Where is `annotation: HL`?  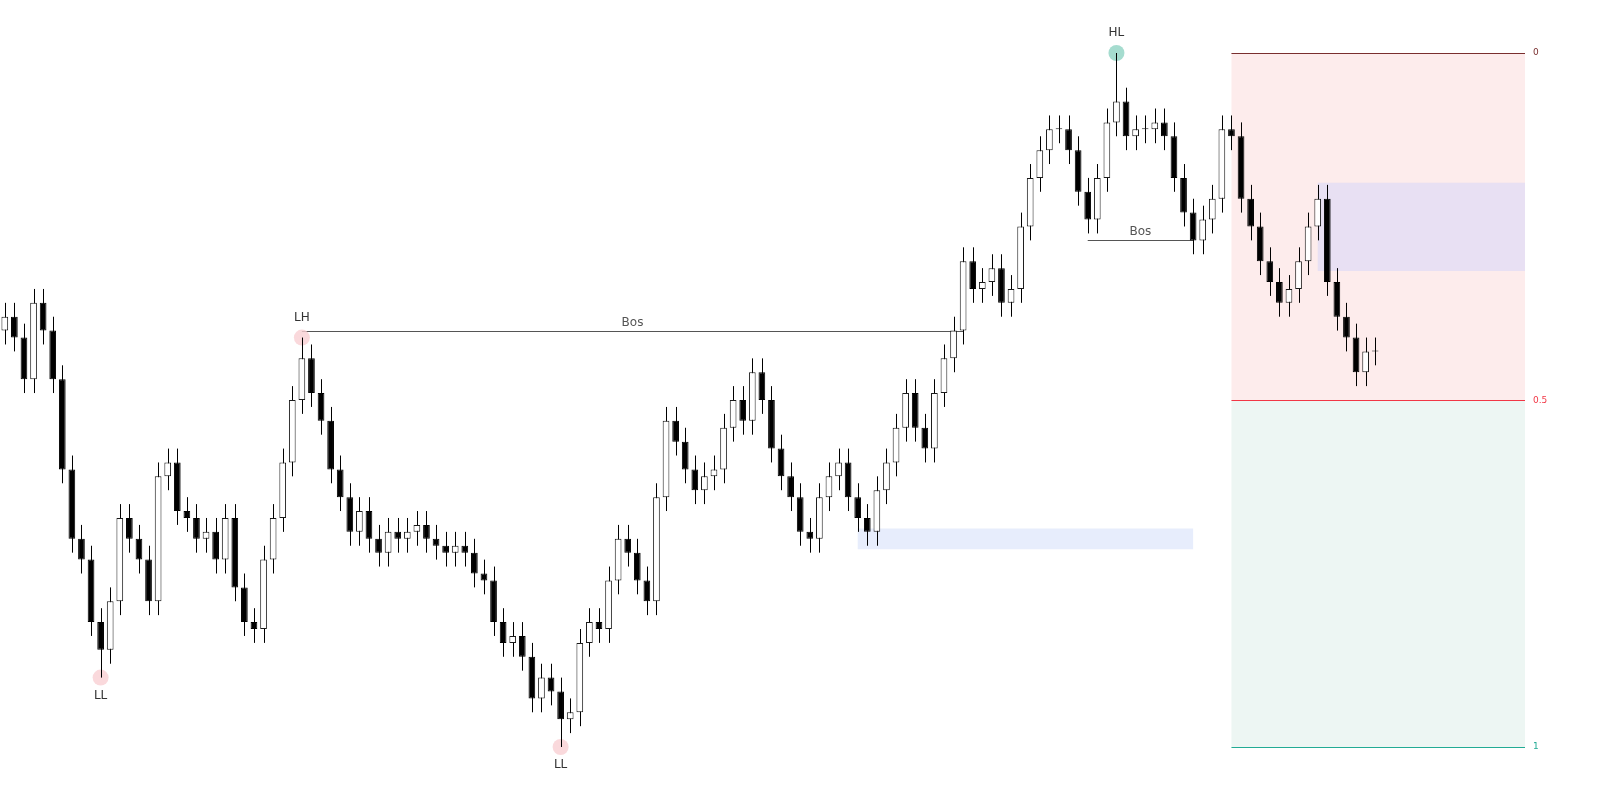
annotation: HL is located at coordinates (1116, 32).